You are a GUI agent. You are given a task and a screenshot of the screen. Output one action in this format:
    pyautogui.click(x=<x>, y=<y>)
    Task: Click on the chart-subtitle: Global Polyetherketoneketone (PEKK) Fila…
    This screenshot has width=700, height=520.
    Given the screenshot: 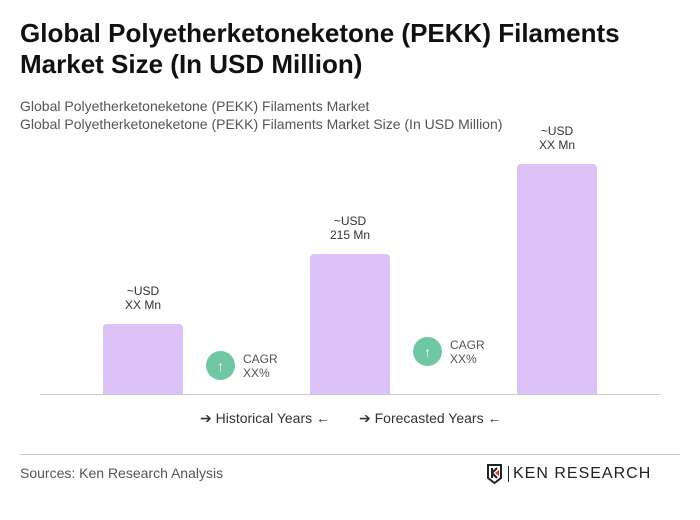 What is the action you would take?
    pyautogui.click(x=195, y=106)
    